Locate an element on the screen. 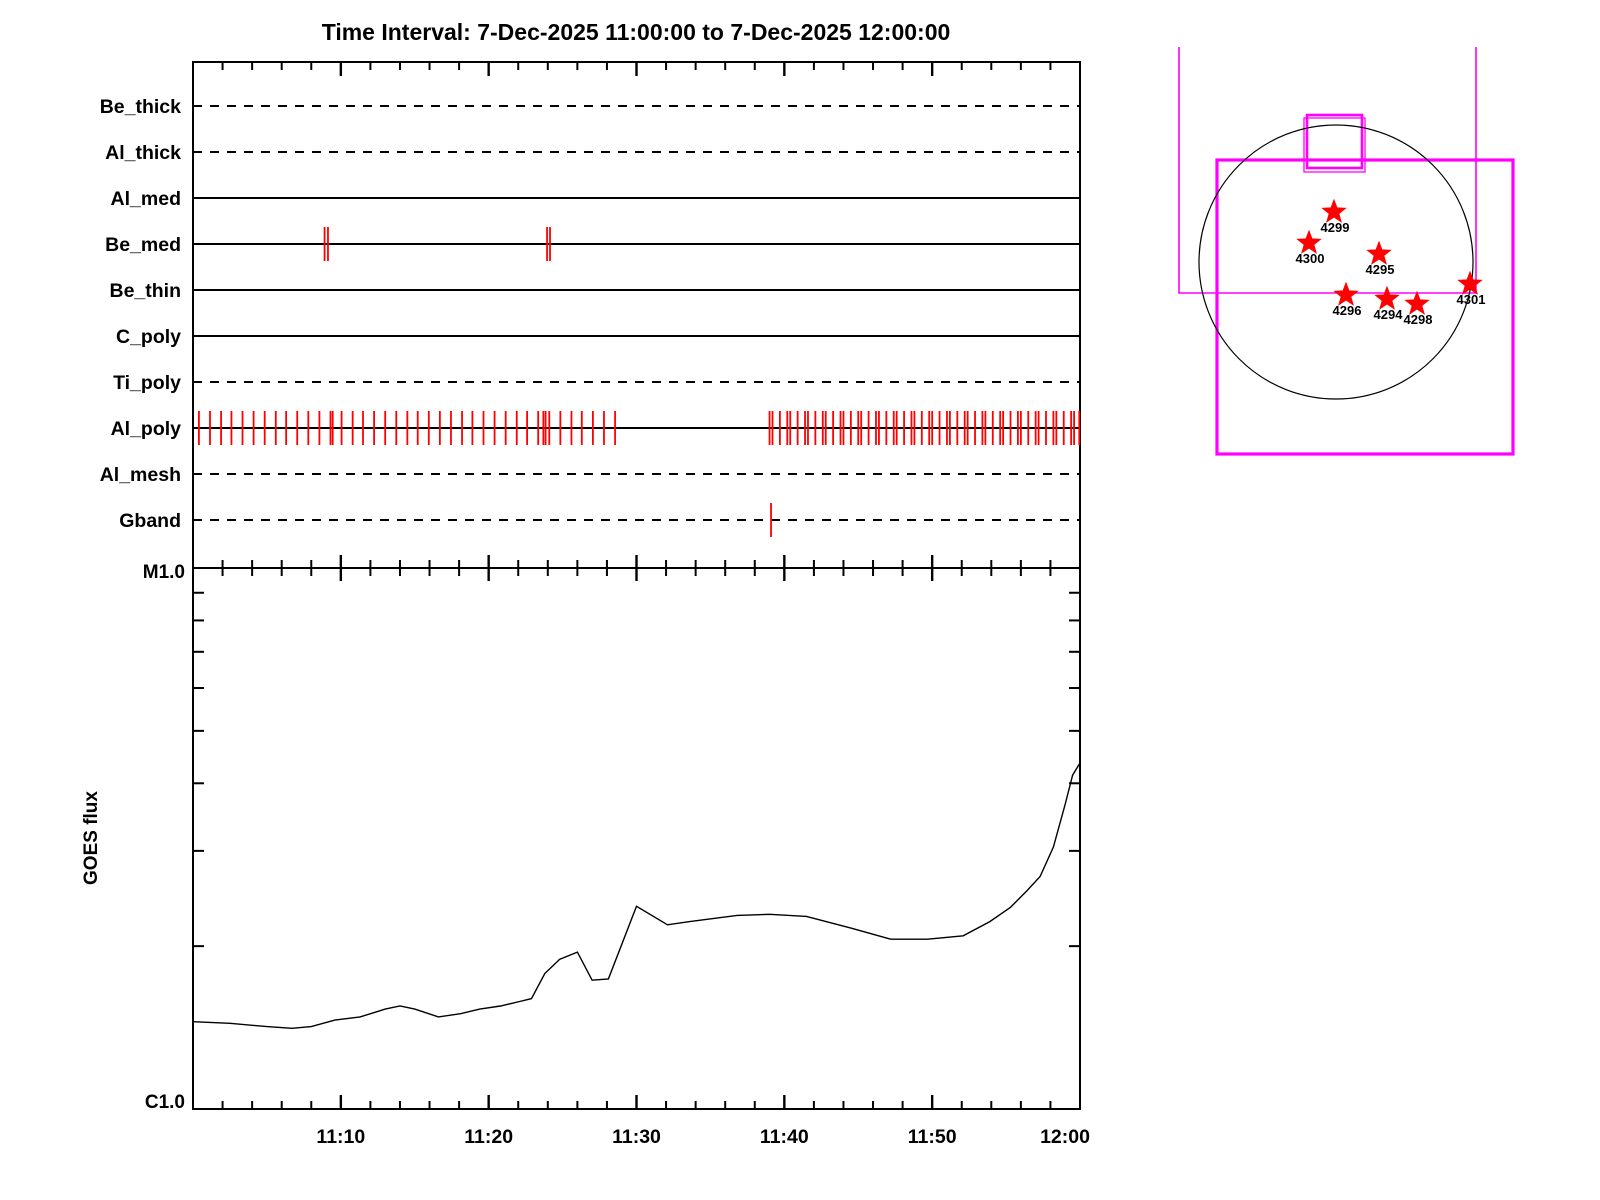  fov-box-thin is located at coordinates (1327, 170).